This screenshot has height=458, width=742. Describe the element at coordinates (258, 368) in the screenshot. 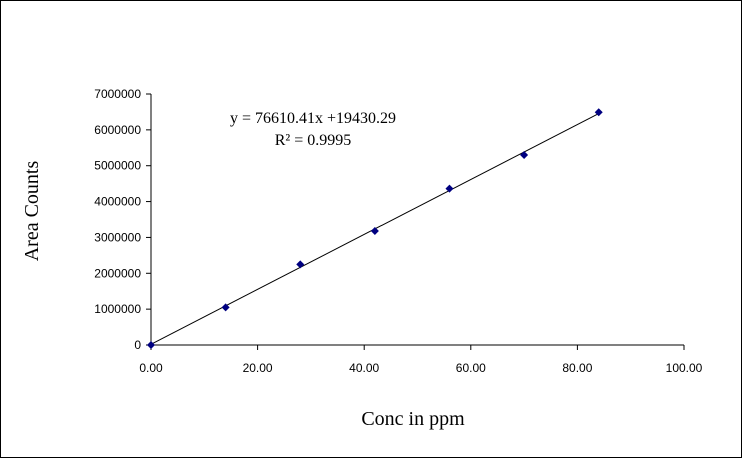

I see `x-tick-label: 20.00` at that location.